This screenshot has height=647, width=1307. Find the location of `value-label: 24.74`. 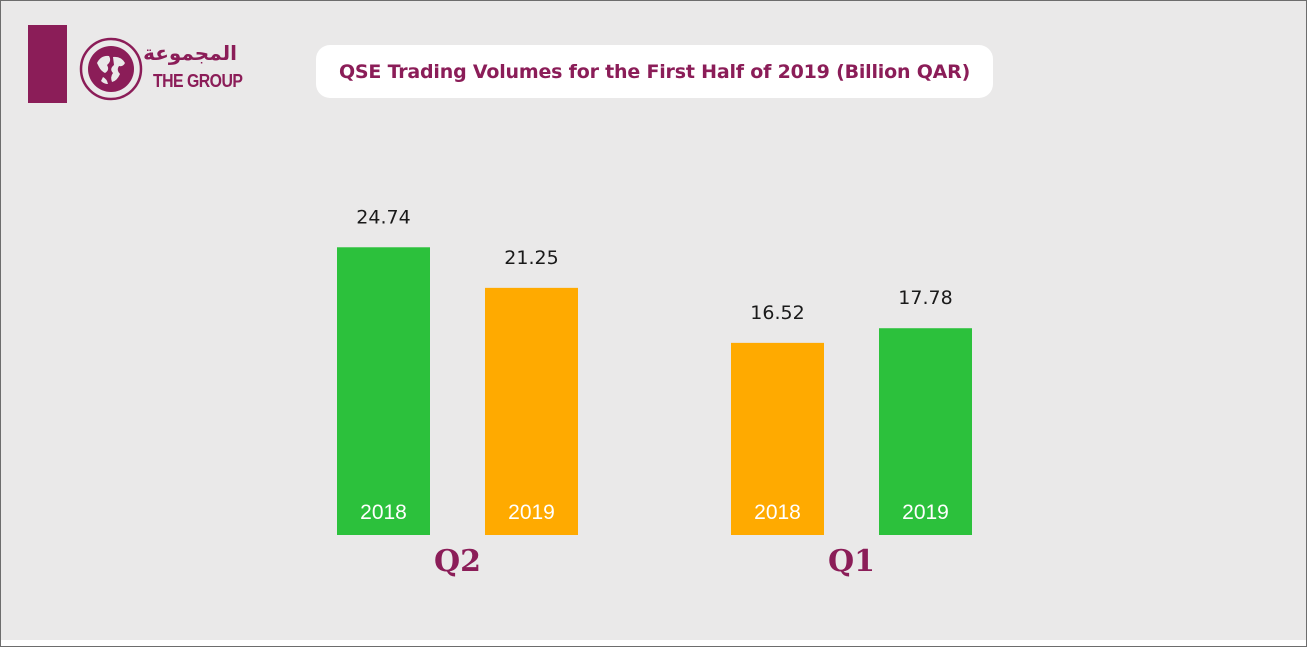

value-label: 24.74 is located at coordinates (383, 217).